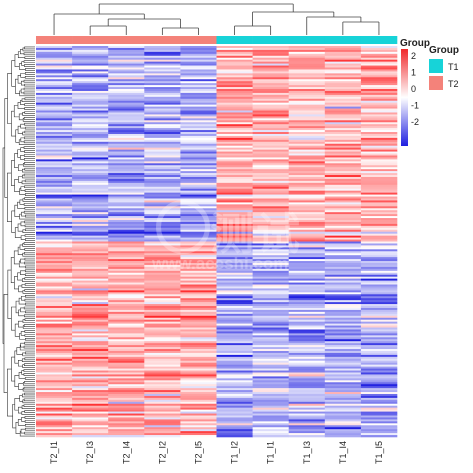  Describe the element at coordinates (162, 40) in the screenshot. I see `group-bar-cell` at that location.